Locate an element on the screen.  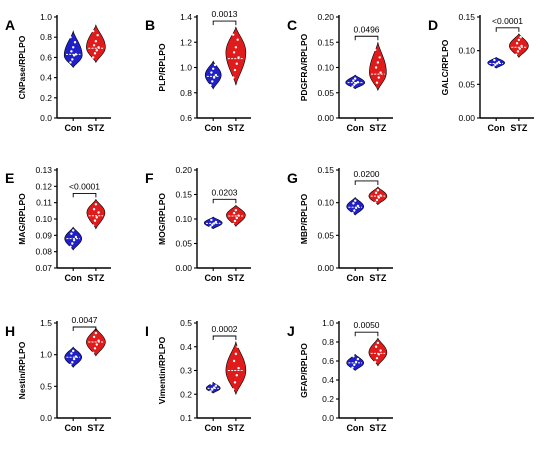
y-tick-label: 1.0 is located at coordinates (46, 17).